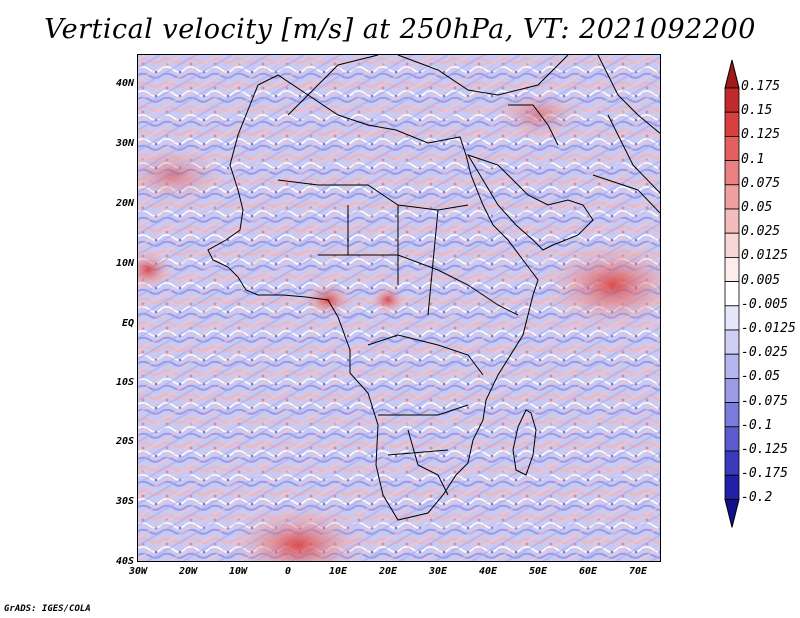 Image resolution: width=800 pixels, height=618 pixels. I want to click on colorbar-level-label: -0.075, so click(764, 401).